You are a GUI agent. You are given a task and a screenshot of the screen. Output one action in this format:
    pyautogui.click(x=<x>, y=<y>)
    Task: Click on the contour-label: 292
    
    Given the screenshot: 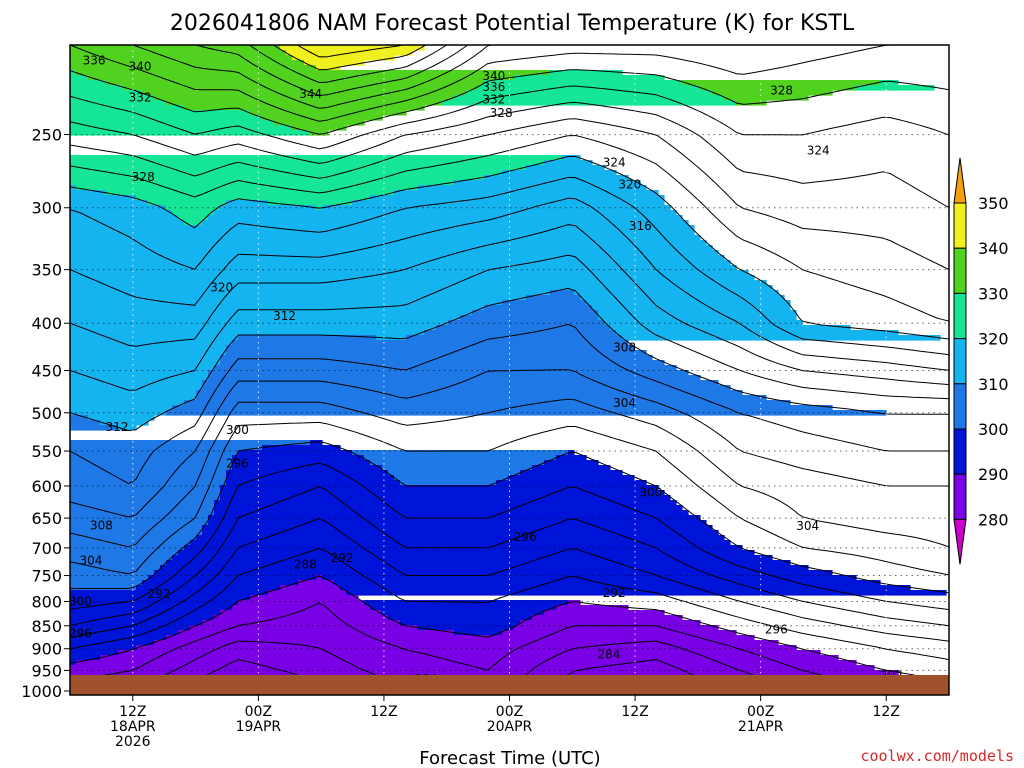 What is the action you would take?
    pyautogui.click(x=614, y=593)
    